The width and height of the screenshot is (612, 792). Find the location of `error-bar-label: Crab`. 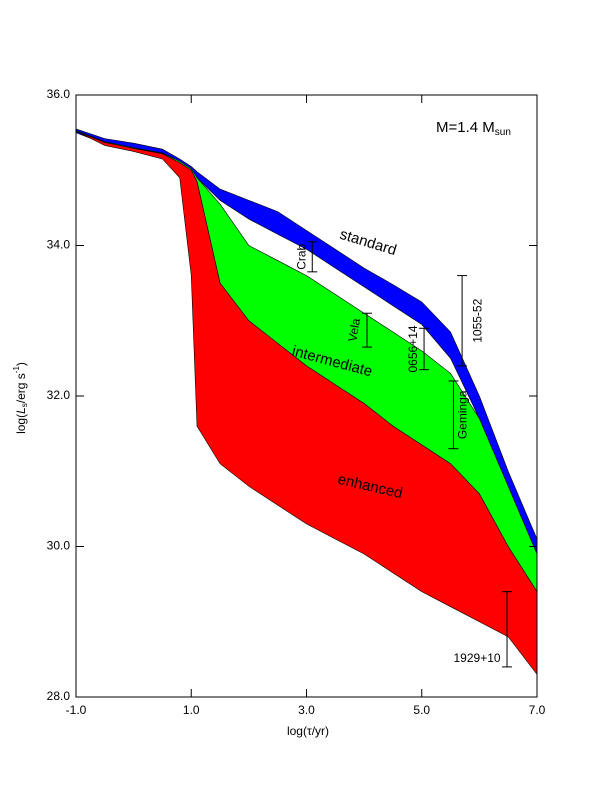

error-bar-label: Crab is located at coordinates (301, 256).